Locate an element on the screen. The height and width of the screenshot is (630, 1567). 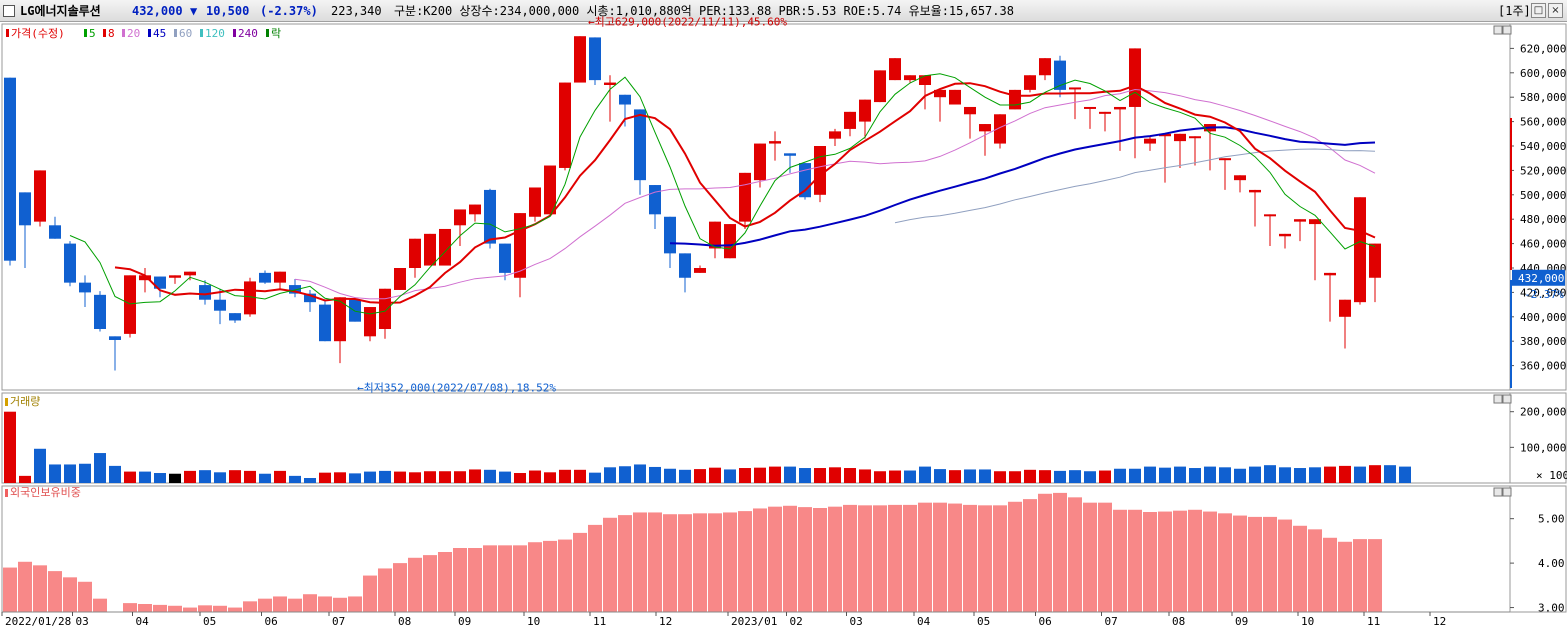
legend-item: 가격(수정) is located at coordinates (38, 33).